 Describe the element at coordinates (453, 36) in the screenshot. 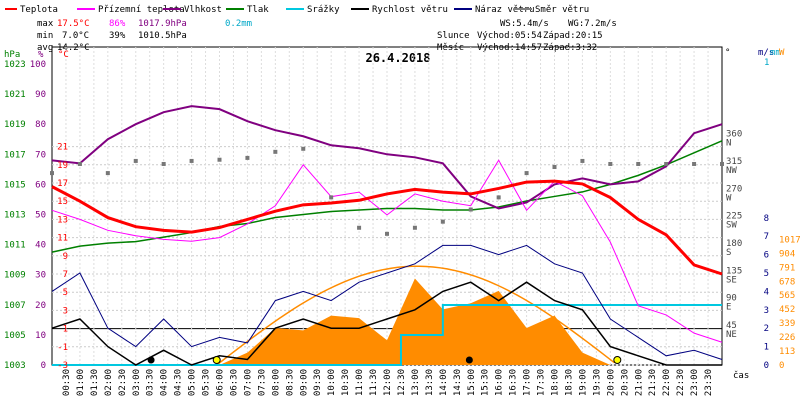

I see `sun-label: Slunce` at that location.